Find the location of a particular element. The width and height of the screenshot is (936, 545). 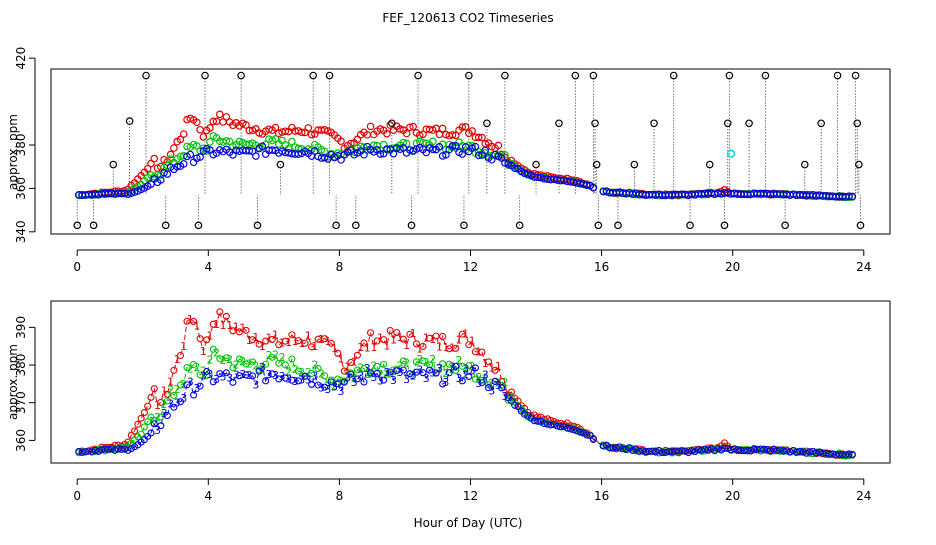

bottom-x-tick-label: 20 is located at coordinates (732, 496).